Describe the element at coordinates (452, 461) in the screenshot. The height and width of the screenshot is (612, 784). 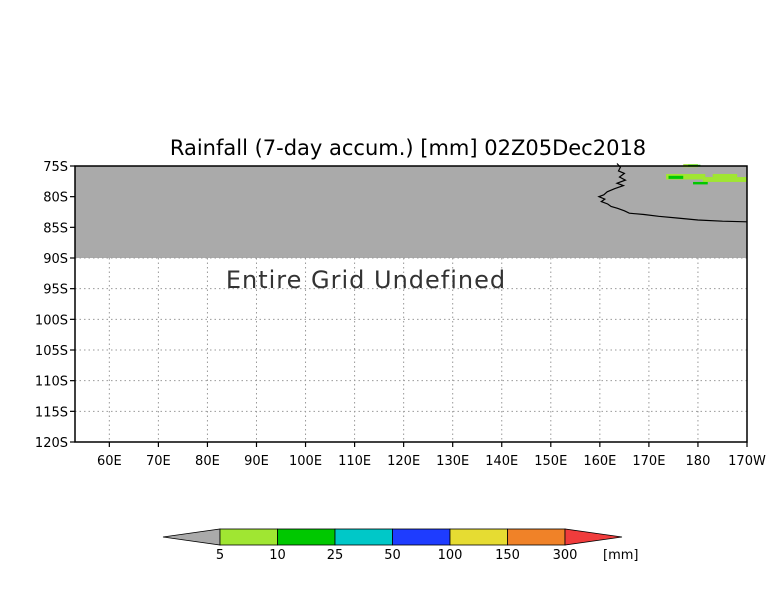
I see `lon-tick-label: 130E` at that location.